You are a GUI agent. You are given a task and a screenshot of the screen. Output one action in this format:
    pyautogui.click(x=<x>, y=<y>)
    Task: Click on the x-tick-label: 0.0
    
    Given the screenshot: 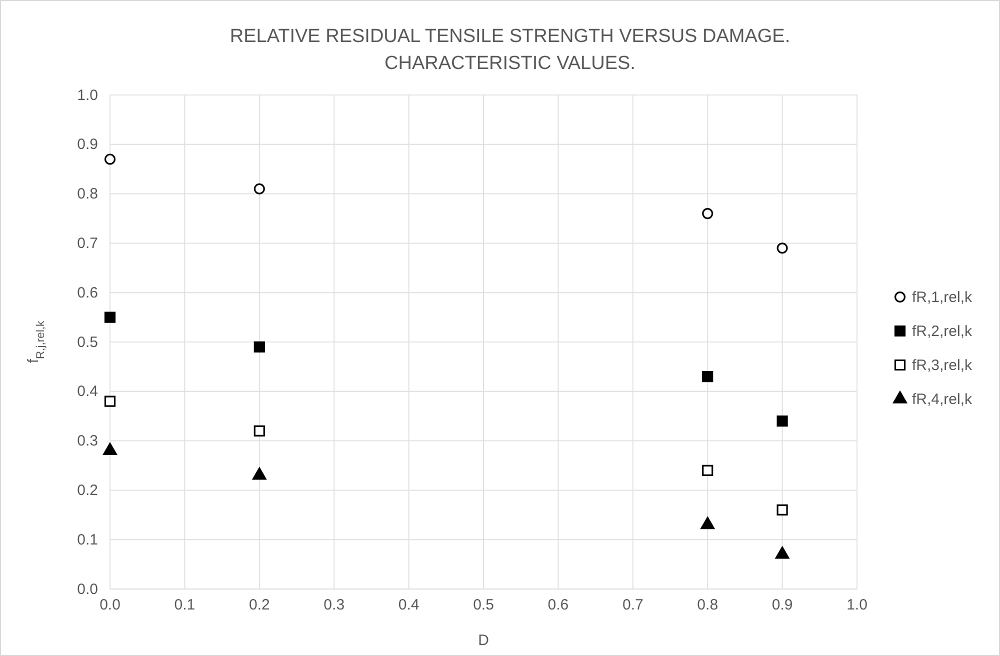 What is the action you would take?
    pyautogui.click(x=110, y=605)
    